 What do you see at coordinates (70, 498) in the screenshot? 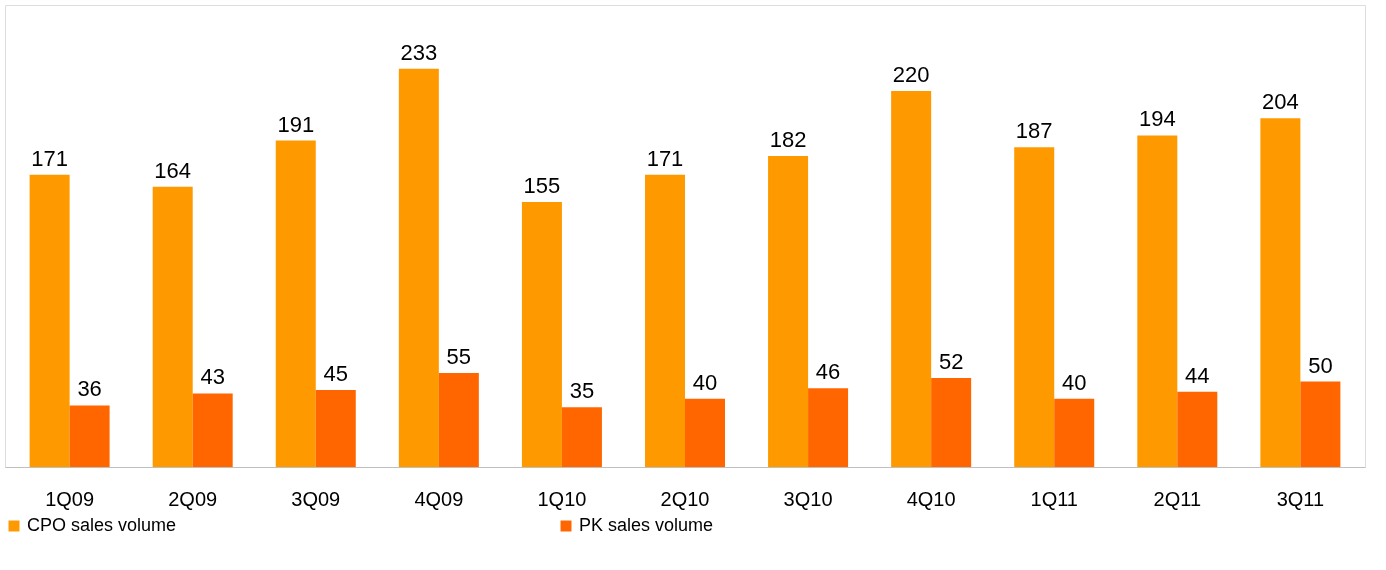
I see `x-tick-label: 1Q09` at bounding box center [70, 498].